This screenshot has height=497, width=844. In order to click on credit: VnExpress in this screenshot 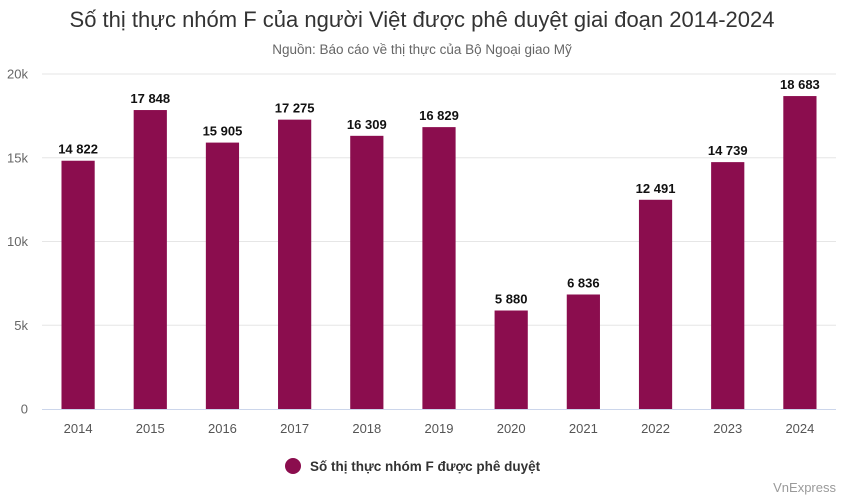, I will do `click(804, 487)`.